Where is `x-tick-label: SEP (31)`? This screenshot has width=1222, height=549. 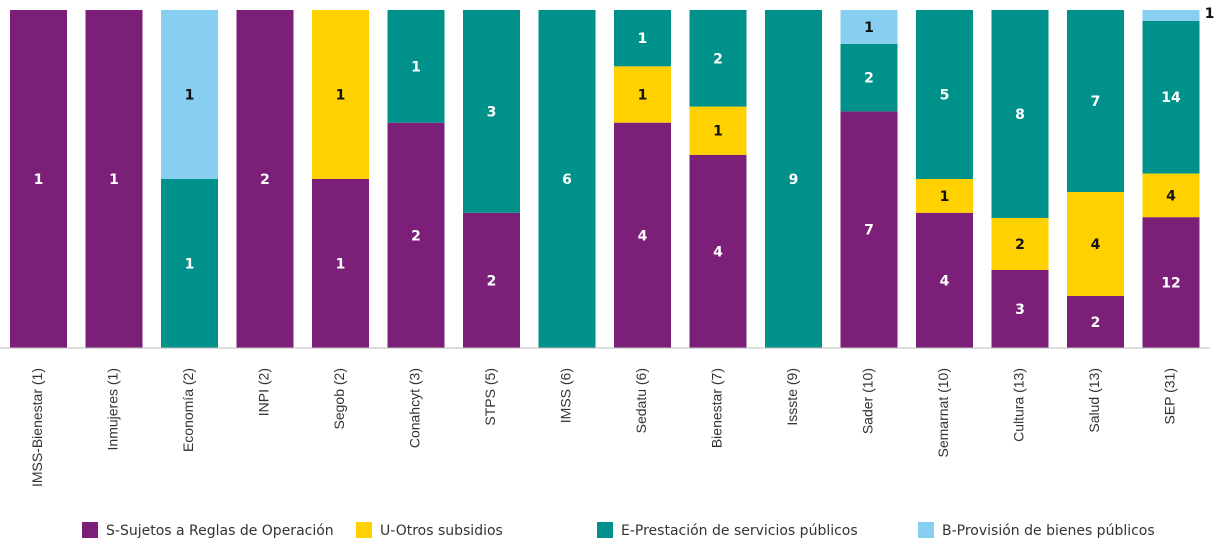 x-tick-label: SEP (31) is located at coordinates (1170, 396).